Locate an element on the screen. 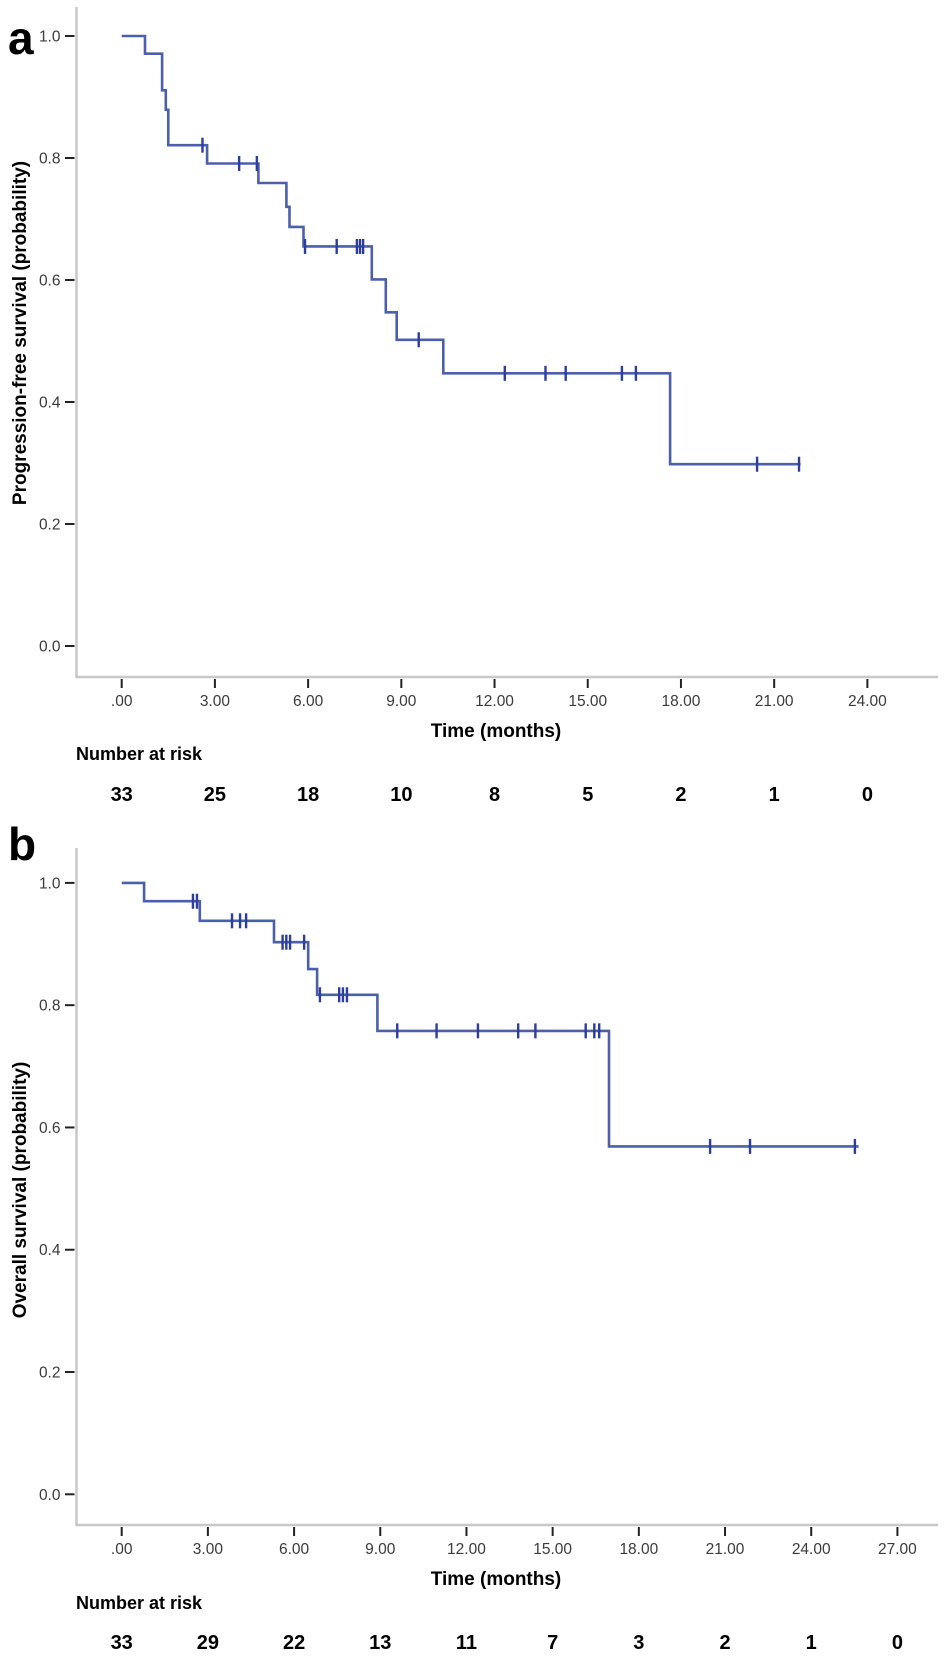 The height and width of the screenshot is (1656, 944). at-risk-count: 7 is located at coordinates (552, 1643).